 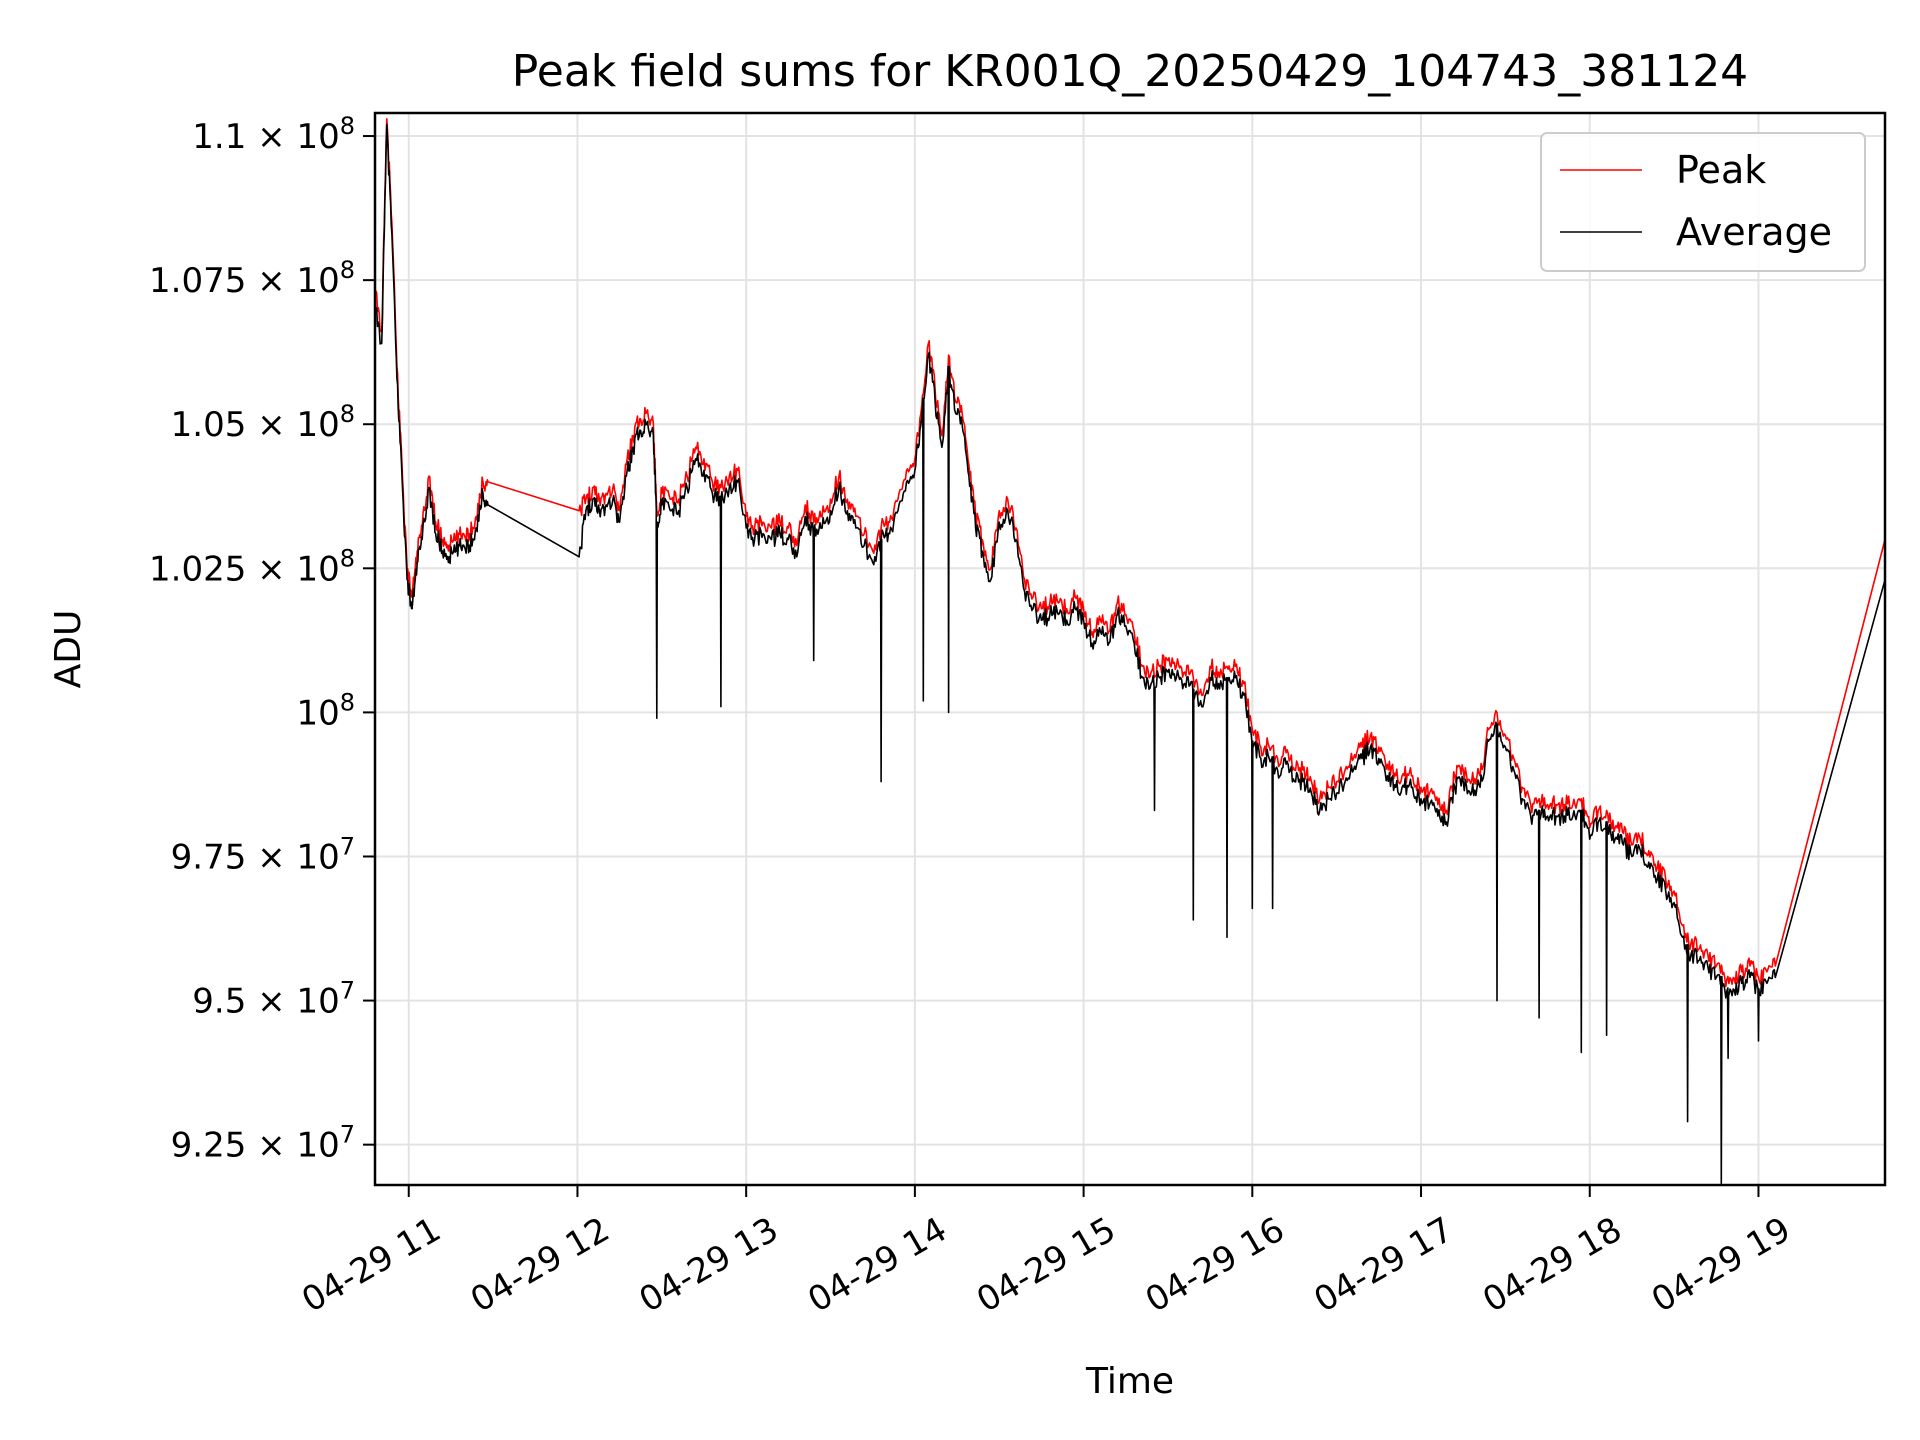 What do you see at coordinates (325, 710) in the screenshot?
I see `y-tick-label: 108` at bounding box center [325, 710].